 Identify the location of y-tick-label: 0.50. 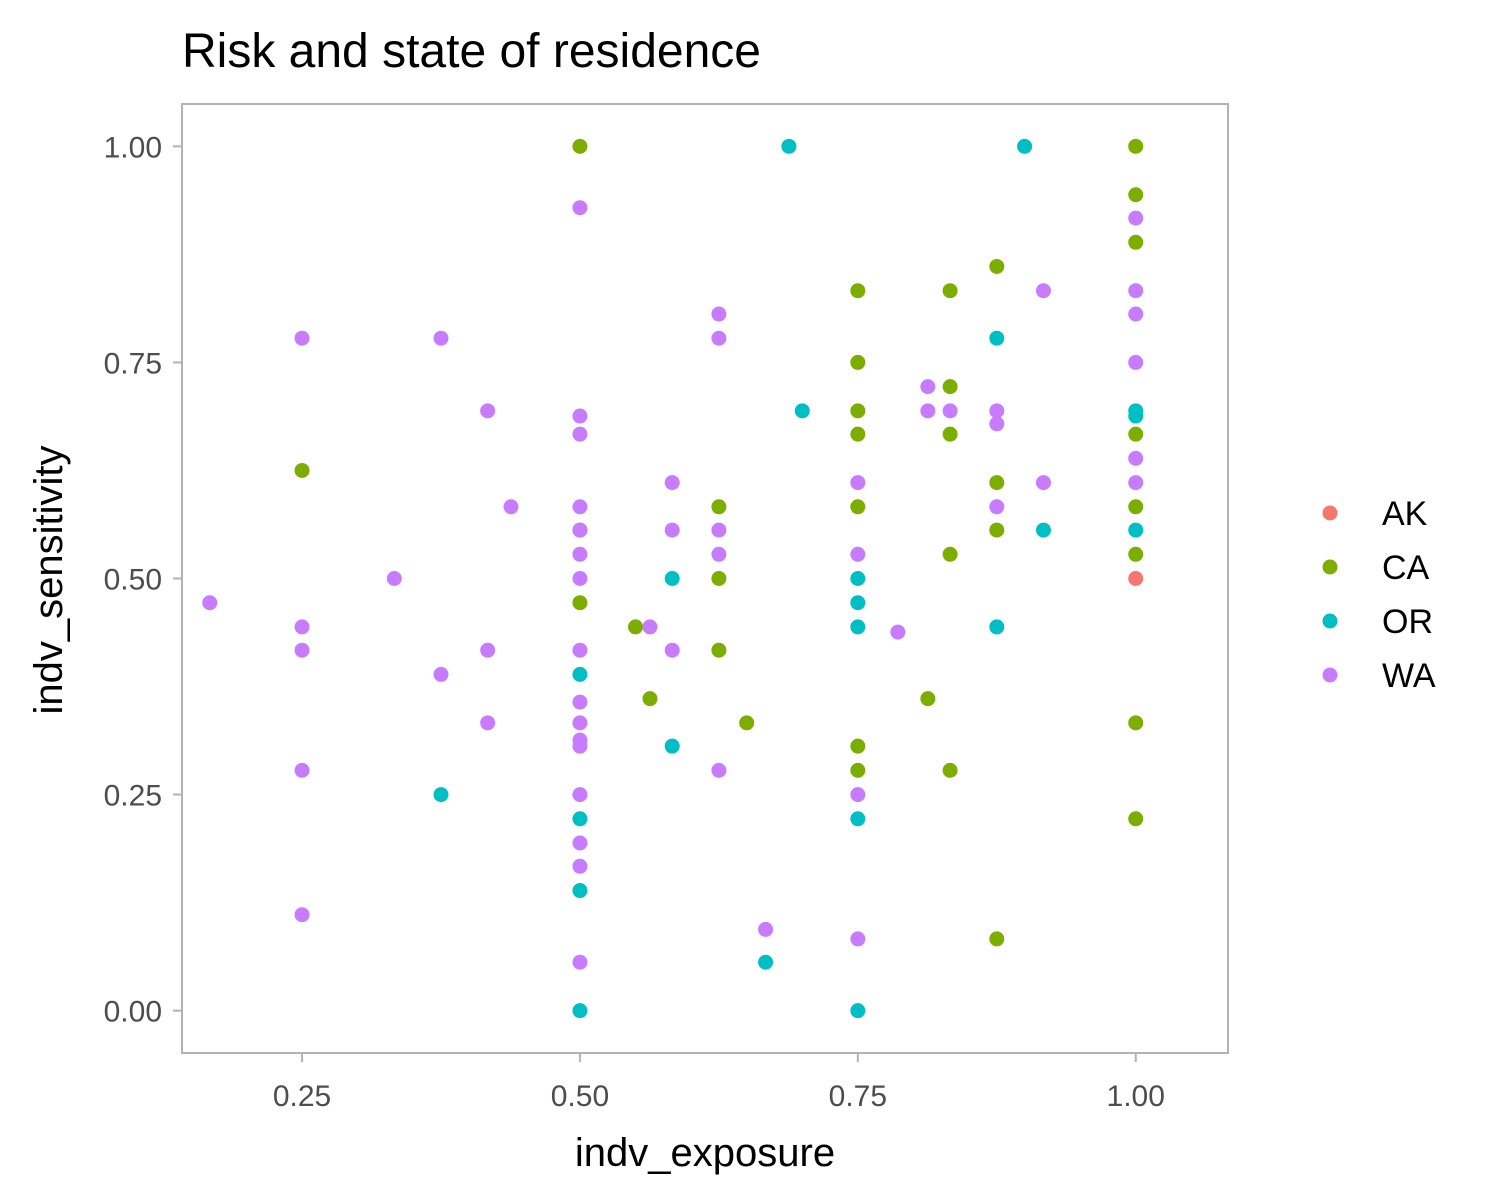
(133, 580).